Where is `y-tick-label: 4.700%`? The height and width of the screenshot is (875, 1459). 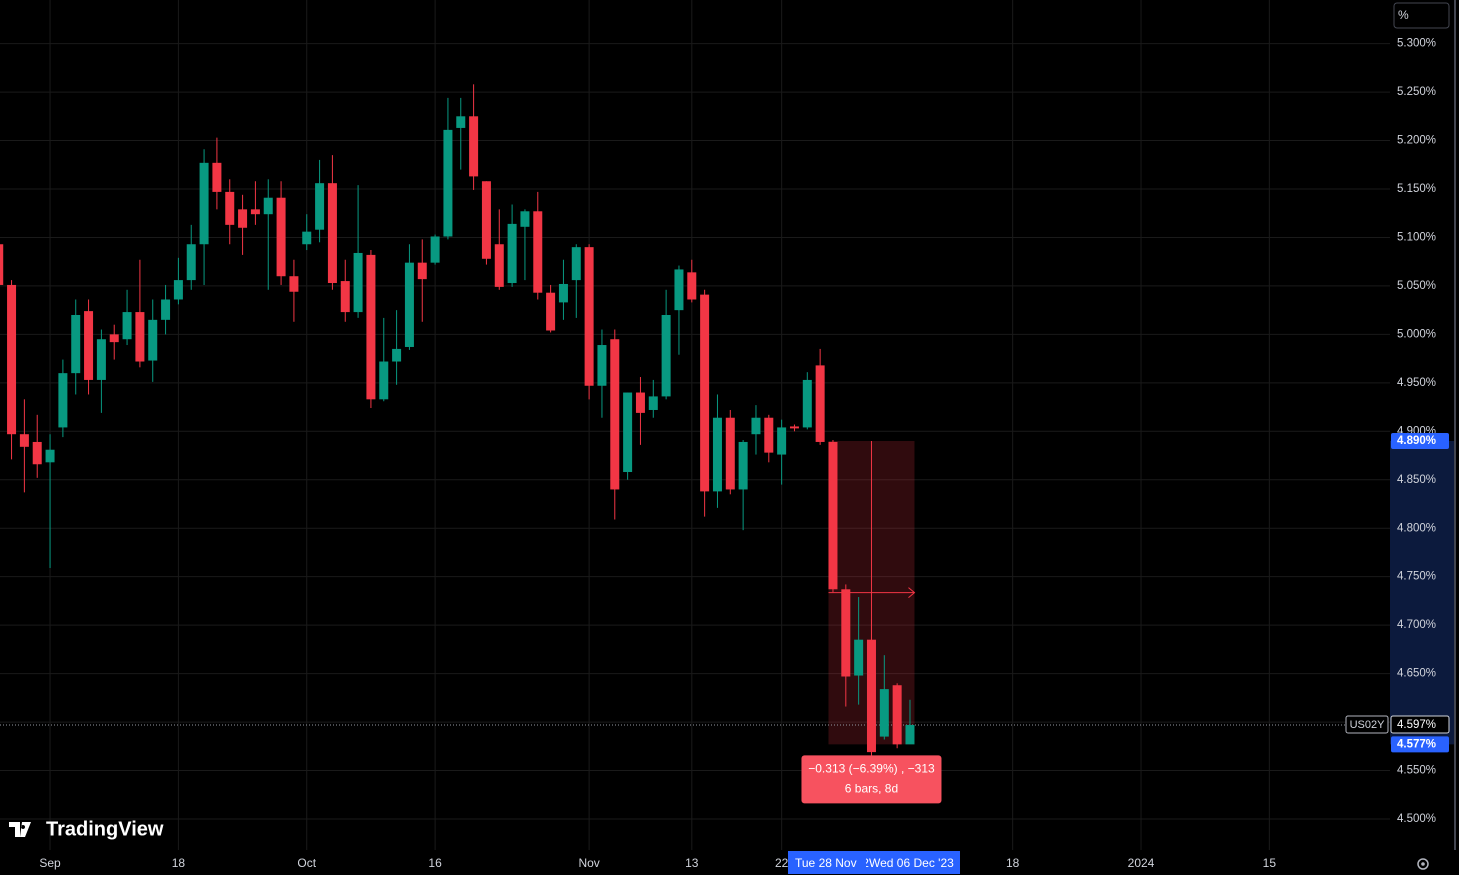 y-tick-label: 4.700% is located at coordinates (1416, 625).